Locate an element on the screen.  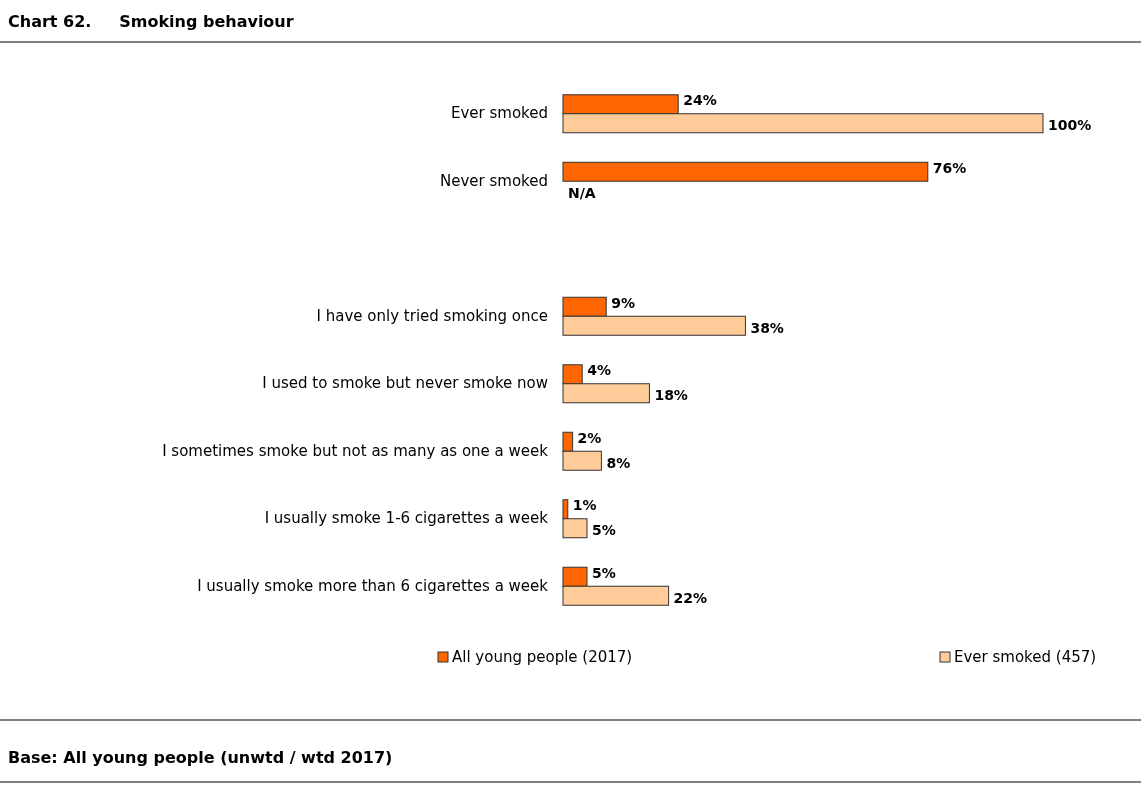
legend-label: All young people (2017) is located at coordinates (542, 656).